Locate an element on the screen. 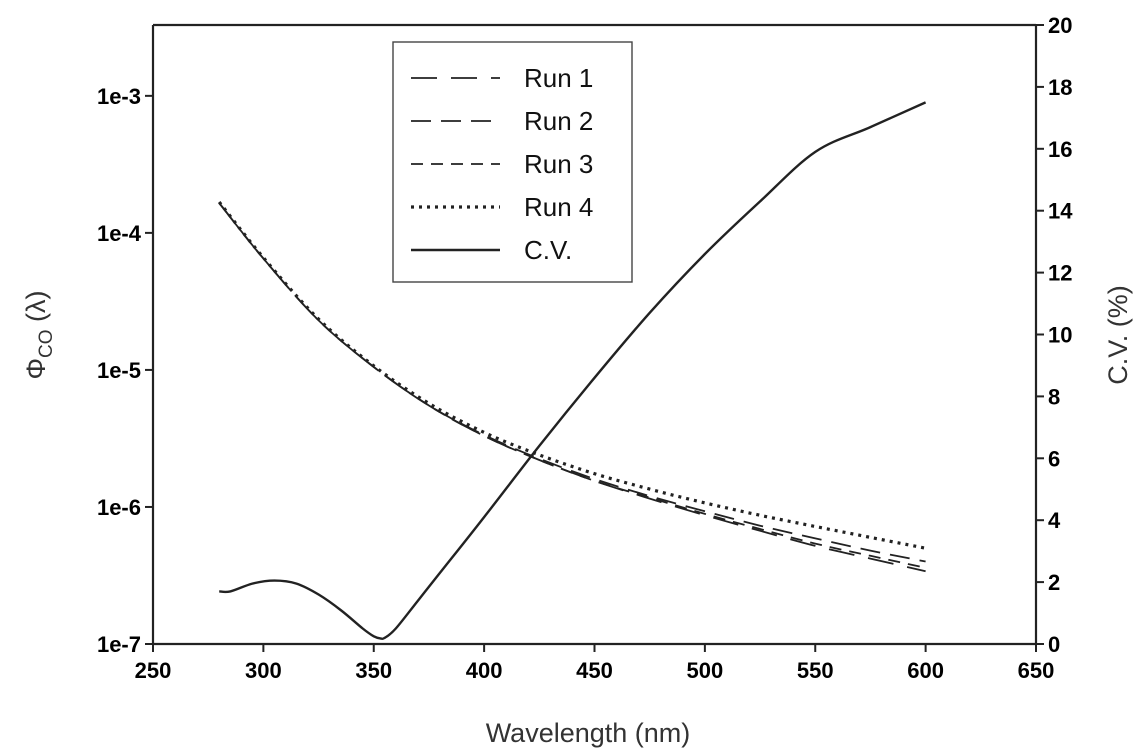  right-tick-label: 14 is located at coordinates (1060, 211).